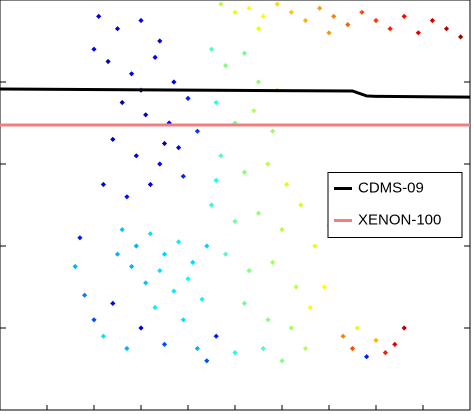 The height and width of the screenshot is (414, 474). What do you see at coordinates (235, 93) in the screenshot?
I see `limit-line` at bounding box center [235, 93].